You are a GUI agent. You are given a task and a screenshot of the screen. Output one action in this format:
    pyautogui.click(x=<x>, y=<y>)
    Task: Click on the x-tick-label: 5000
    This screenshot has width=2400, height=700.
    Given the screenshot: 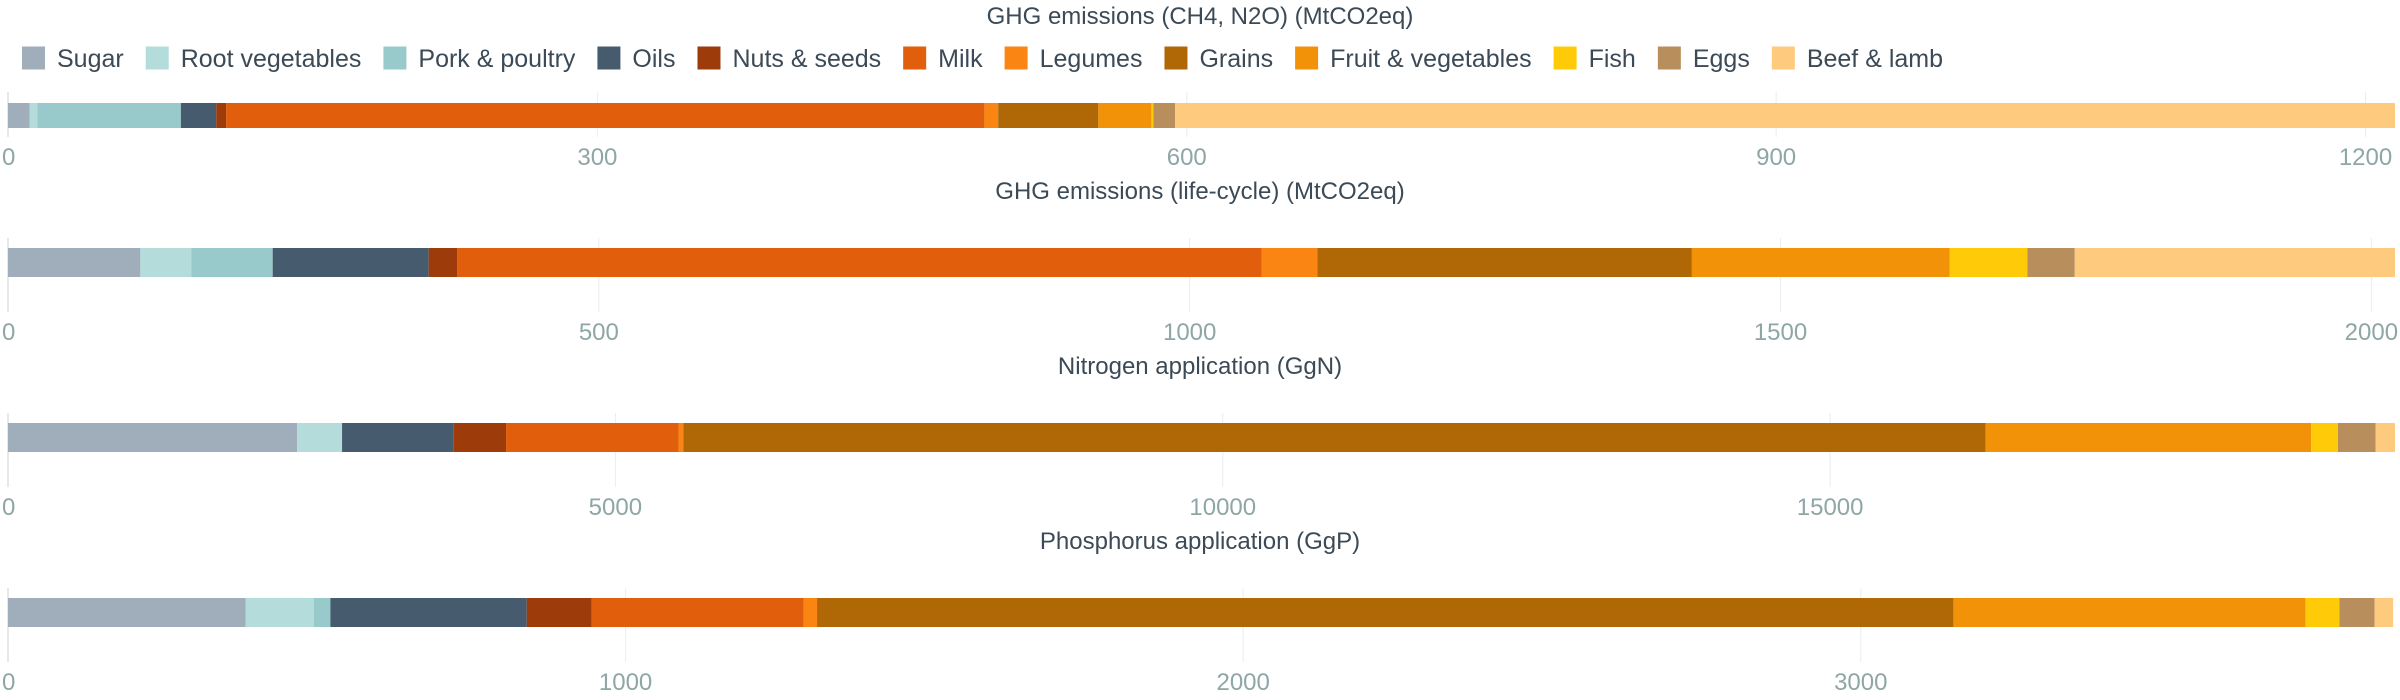 What is the action you would take?
    pyautogui.click(x=615, y=507)
    